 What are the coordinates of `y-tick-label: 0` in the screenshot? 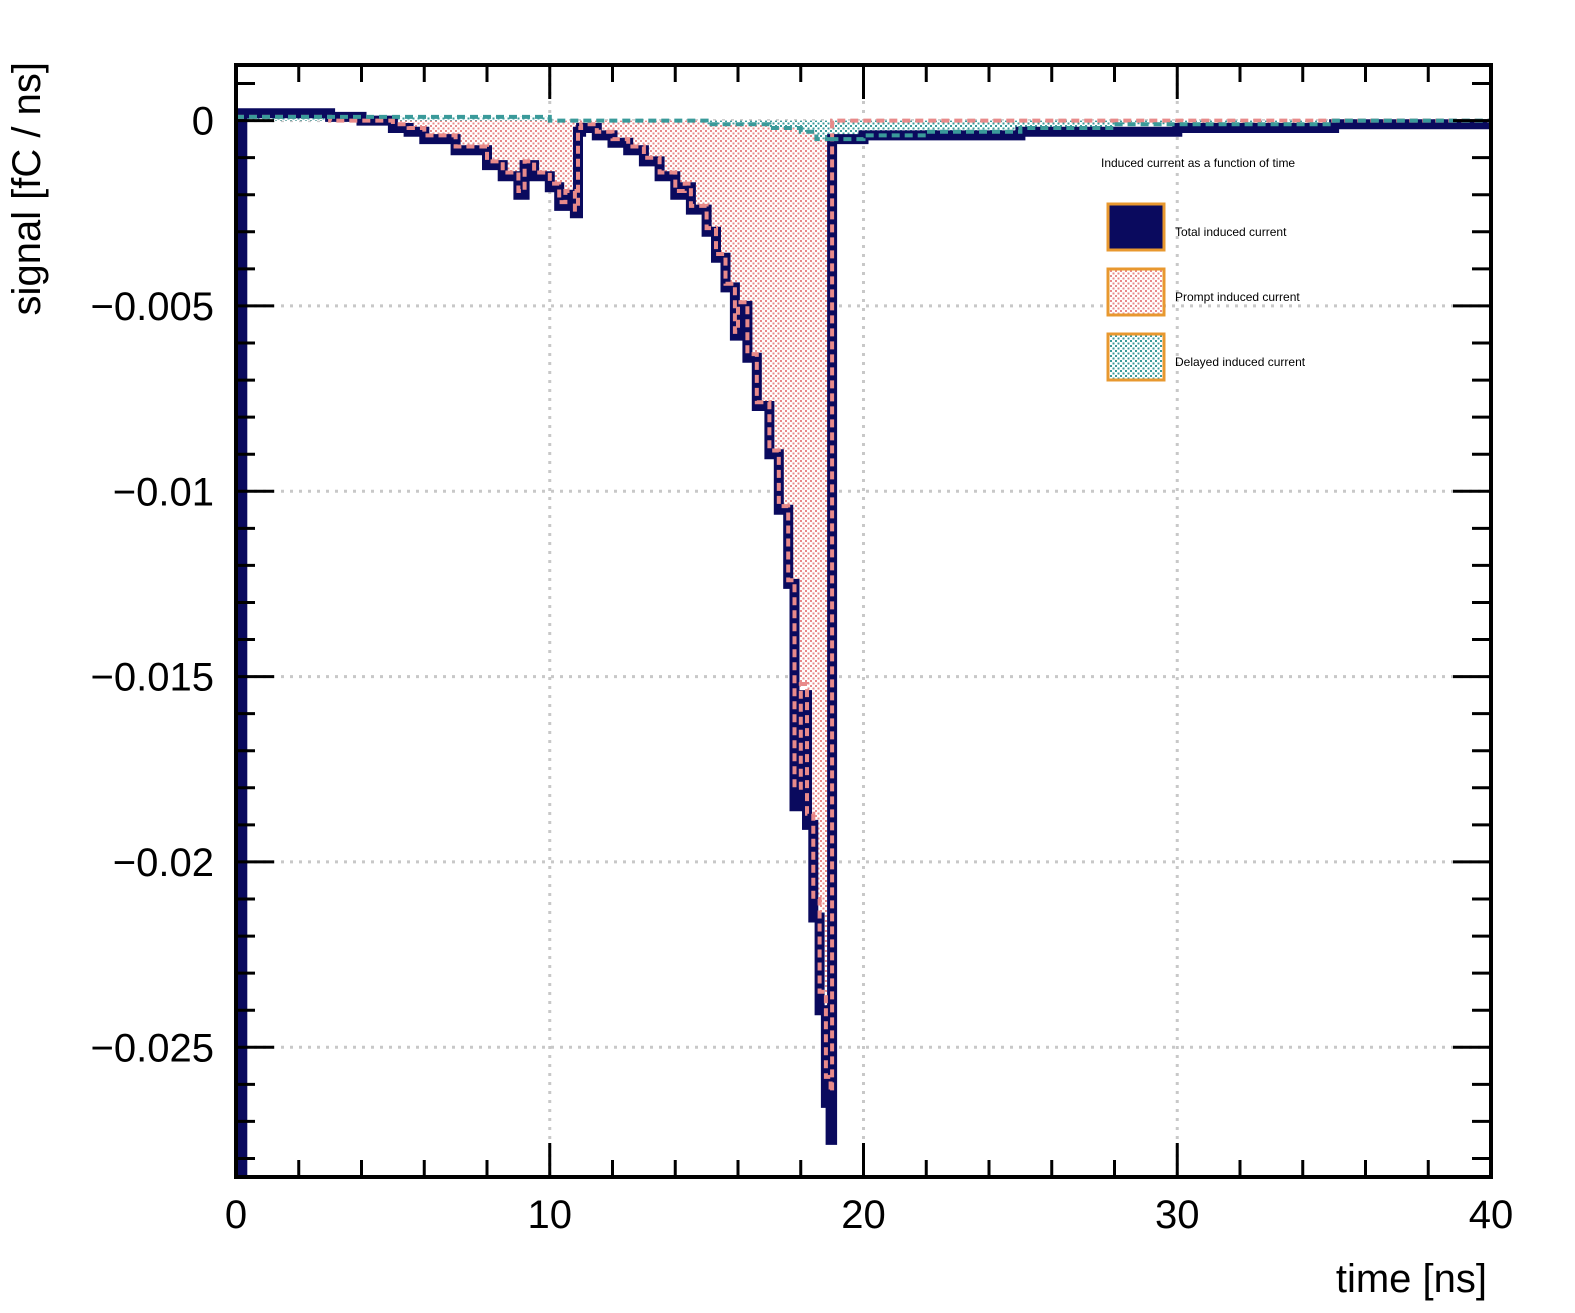 It's located at (203, 122).